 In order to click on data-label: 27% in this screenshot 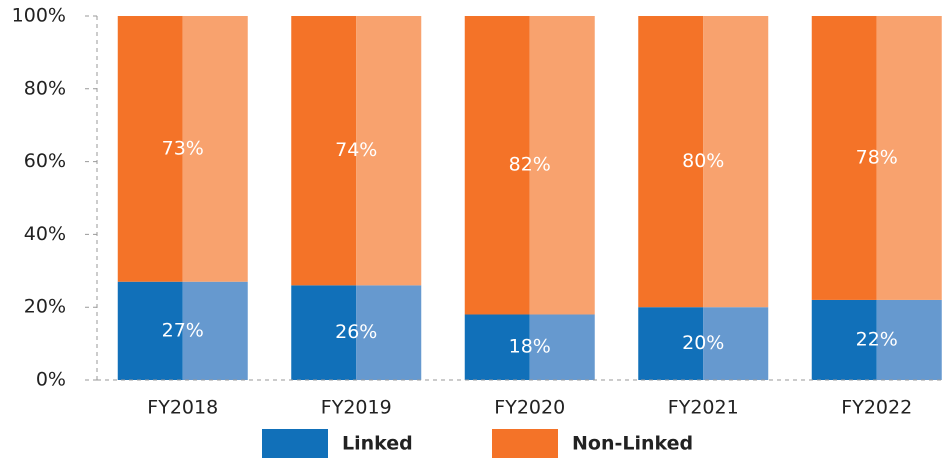, I will do `click(183, 330)`.